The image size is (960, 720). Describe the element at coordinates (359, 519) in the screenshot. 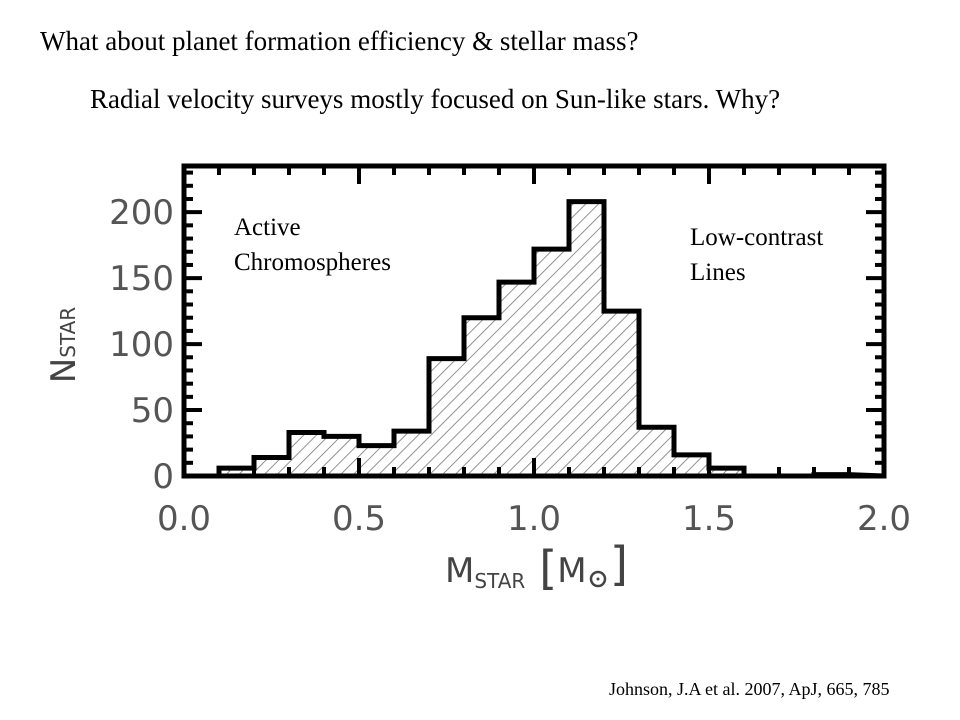

I see `x-tick-label: 0.5` at that location.